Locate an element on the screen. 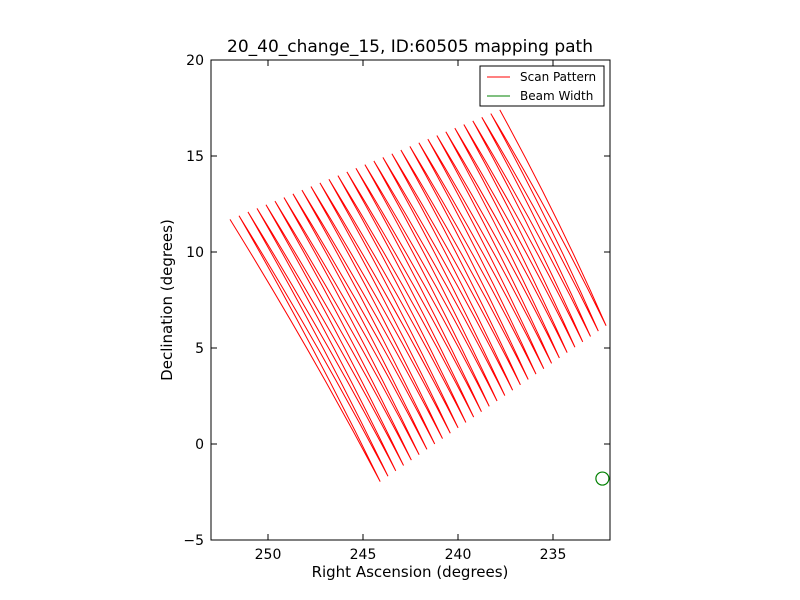 This screenshot has width=800, height=600. x-tick-label: 250 is located at coordinates (268, 555).